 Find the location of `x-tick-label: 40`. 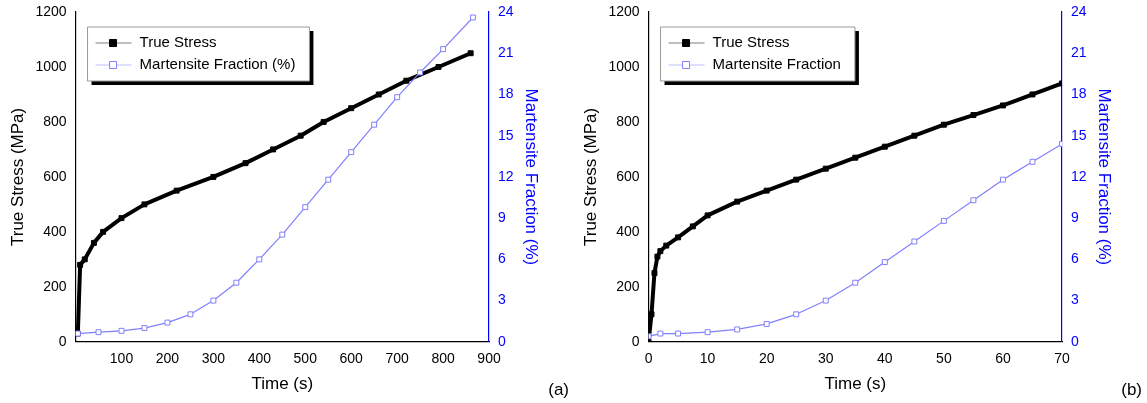

x-tick-label: 40 is located at coordinates (885, 358).